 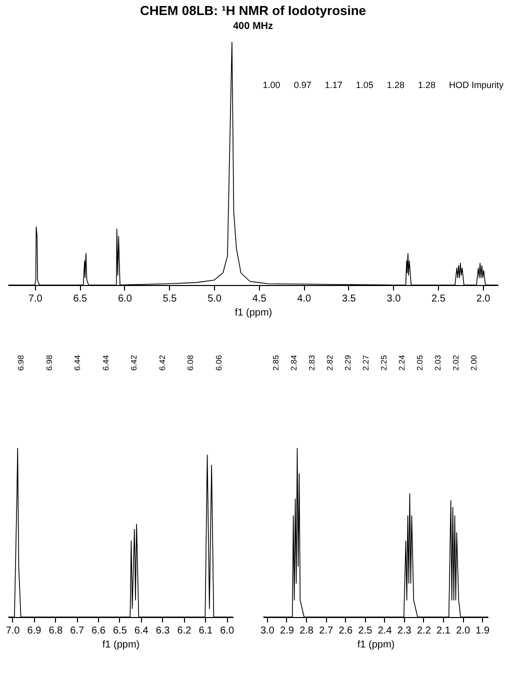 I want to click on x-tick-label: 3.5, so click(x=349, y=299).